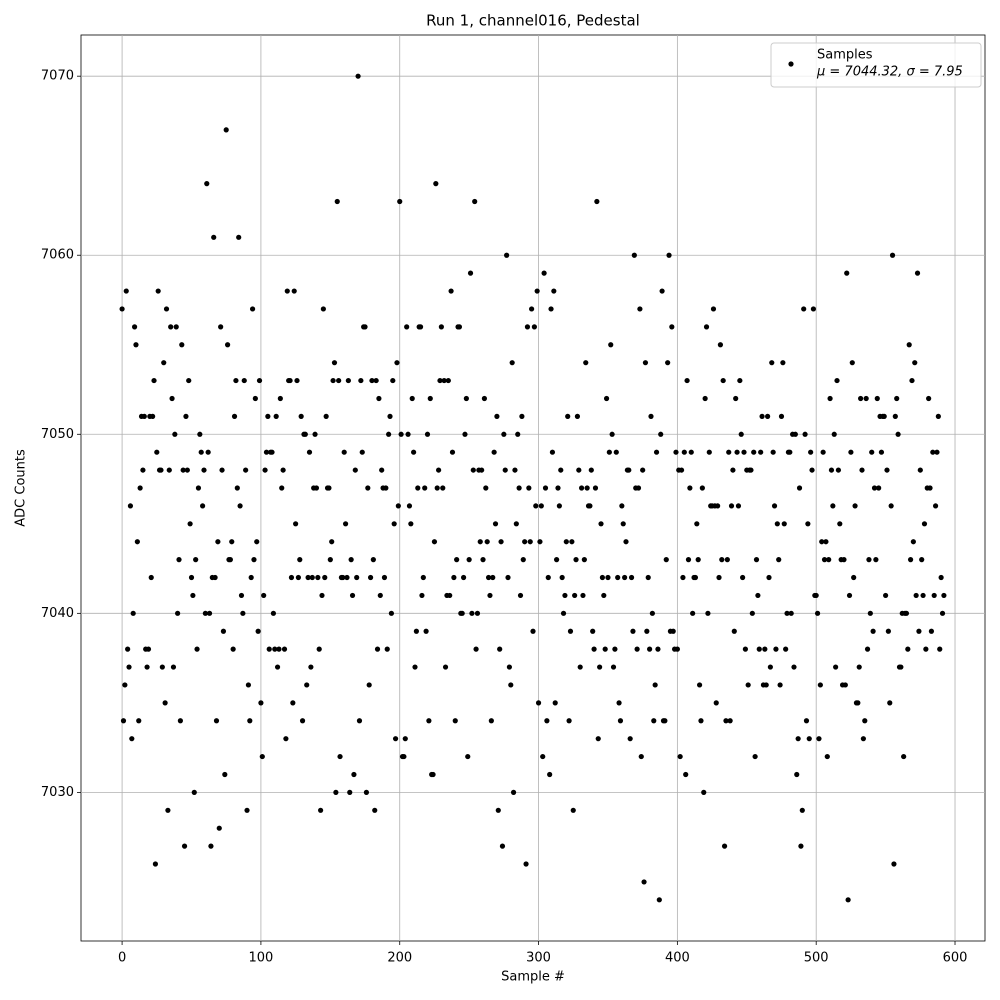  What do you see at coordinates (845, 55) in the screenshot?
I see `legend-label: Samples` at bounding box center [845, 55].